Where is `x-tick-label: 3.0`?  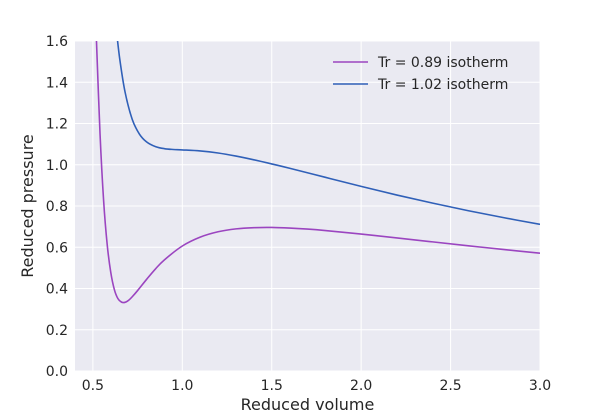 x-tick-label: 3.0 is located at coordinates (540, 386).